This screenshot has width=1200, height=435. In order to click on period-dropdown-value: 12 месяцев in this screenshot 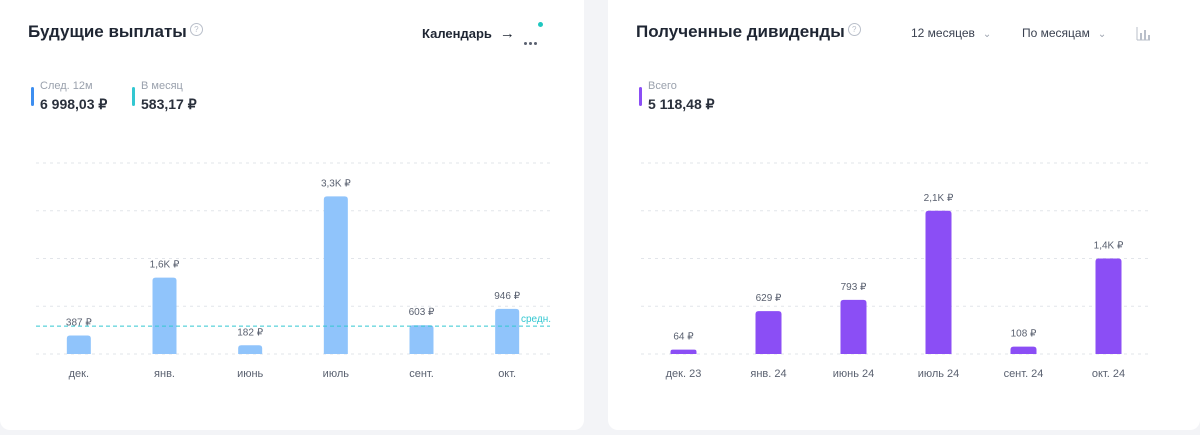, I will do `click(943, 33)`.